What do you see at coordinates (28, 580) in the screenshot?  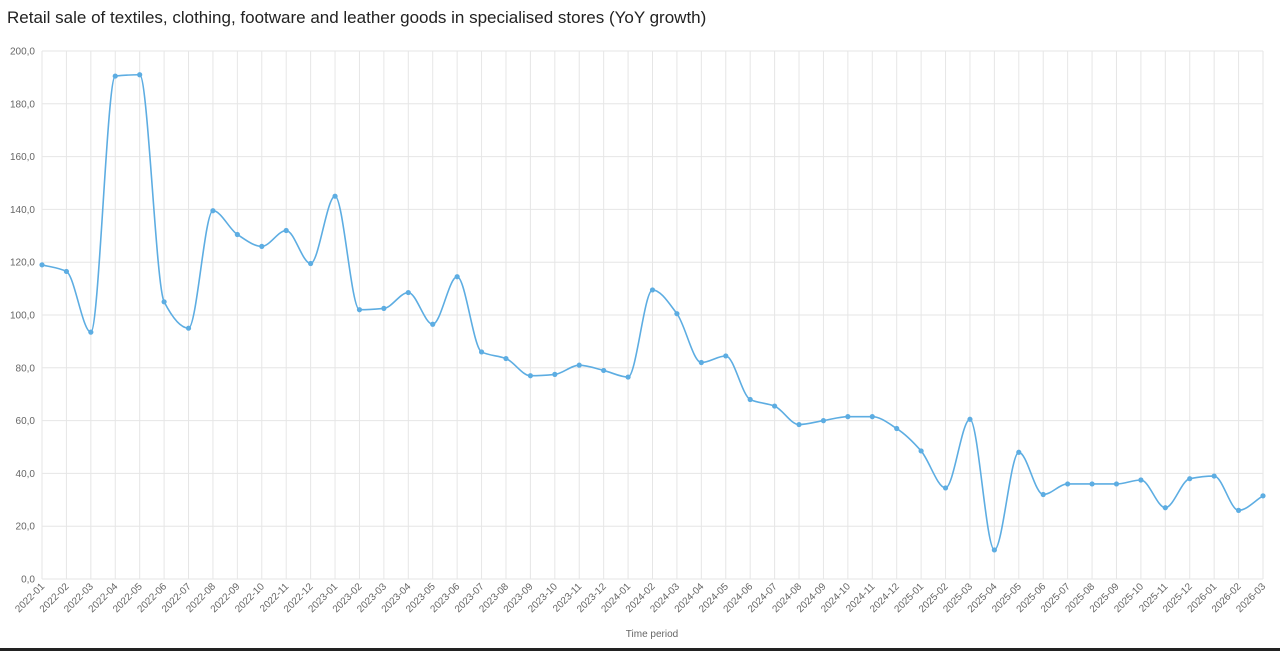 I see `y-tick-label: 0,0` at bounding box center [28, 580].